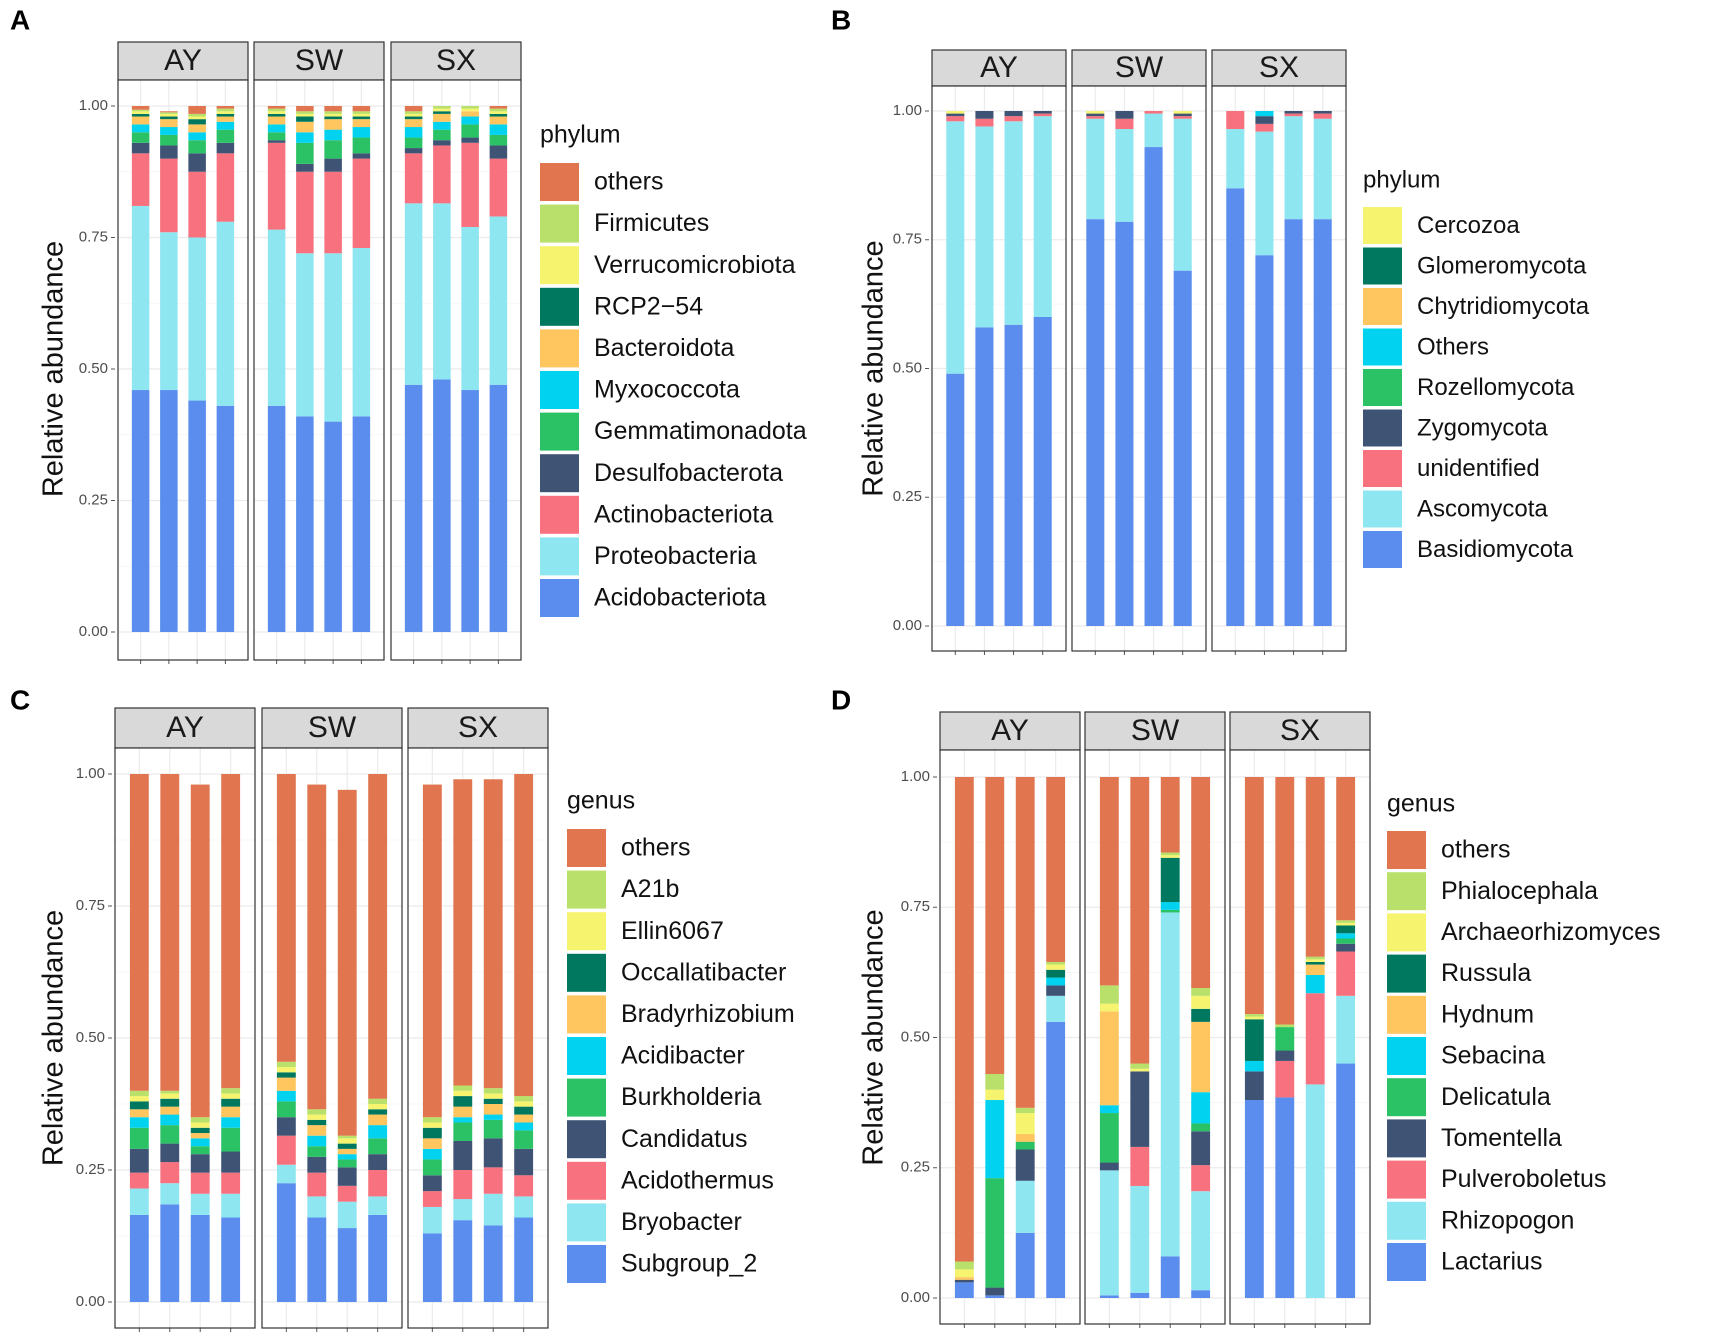 Image resolution: width=1713 pixels, height=1333 pixels. I want to click on facet-sw: SW, so click(319, 352).